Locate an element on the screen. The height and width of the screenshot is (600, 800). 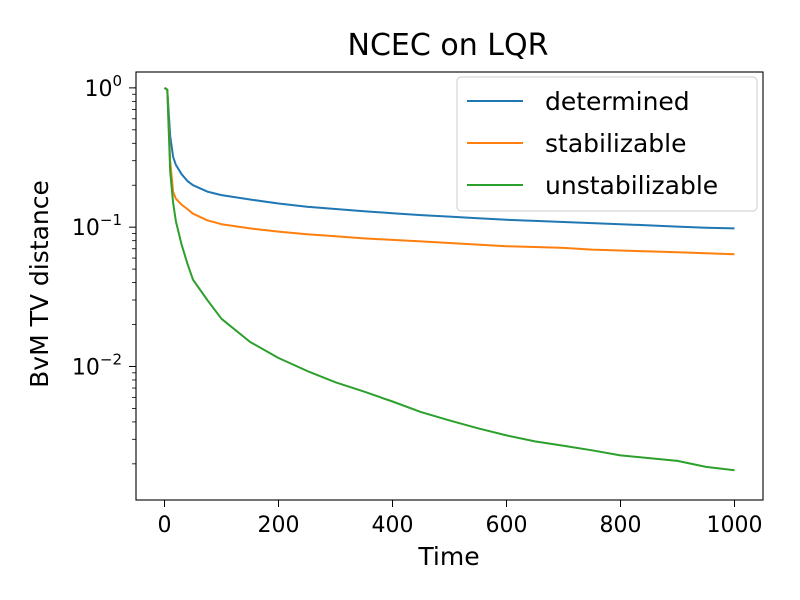
legend-label-stabilizable: stabilizable is located at coordinates (616, 143).